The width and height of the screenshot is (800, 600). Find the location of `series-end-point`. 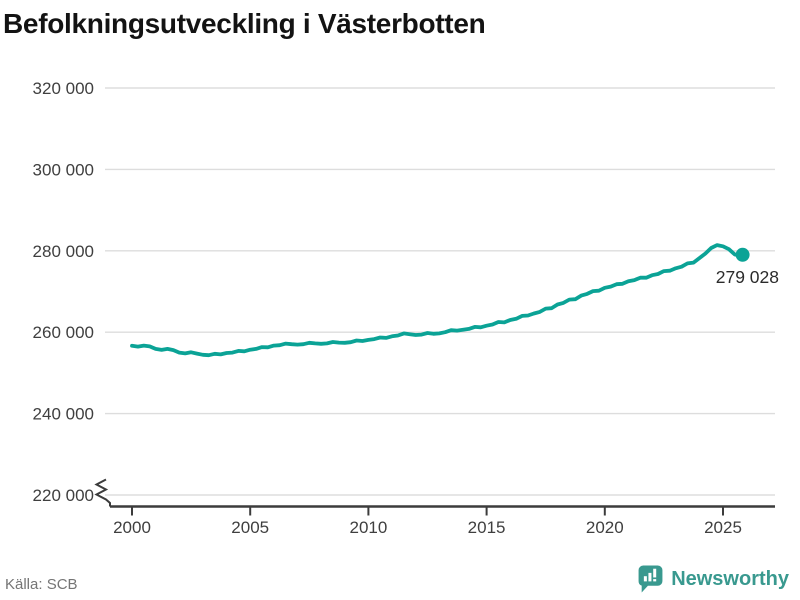

series-end-point is located at coordinates (742, 254).